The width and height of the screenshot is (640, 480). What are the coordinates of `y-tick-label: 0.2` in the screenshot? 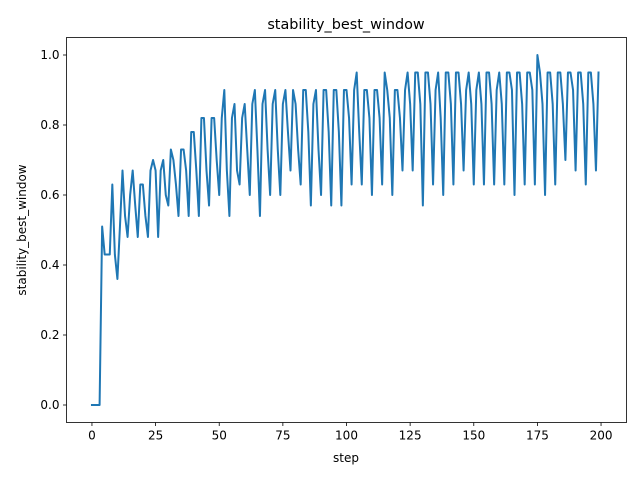 It's located at (49, 335).